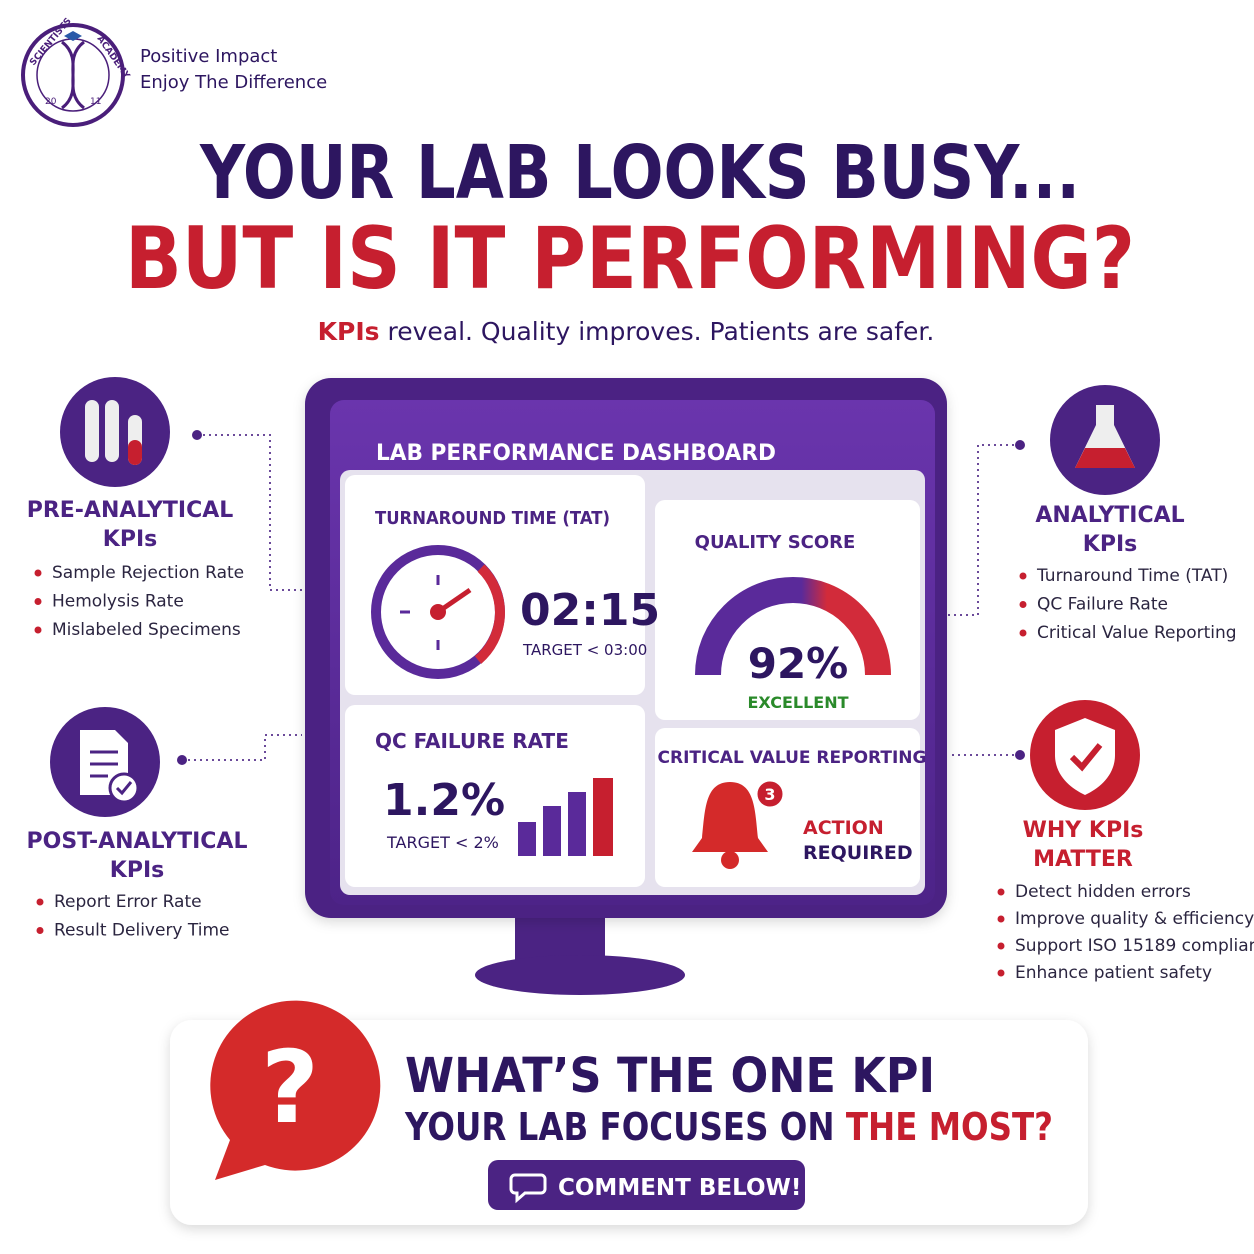 This screenshot has height=1254, width=1254. Describe the element at coordinates (584, 650) in the screenshot. I see `tat-target: TARGET < 03:00` at that location.